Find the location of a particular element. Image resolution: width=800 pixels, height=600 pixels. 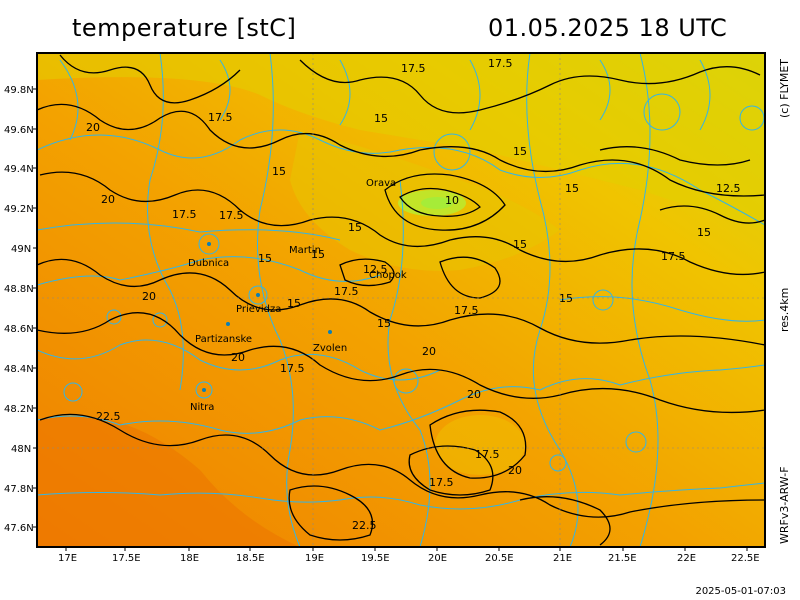

city-label-dubnica: Dubnica is located at coordinates (208, 263).